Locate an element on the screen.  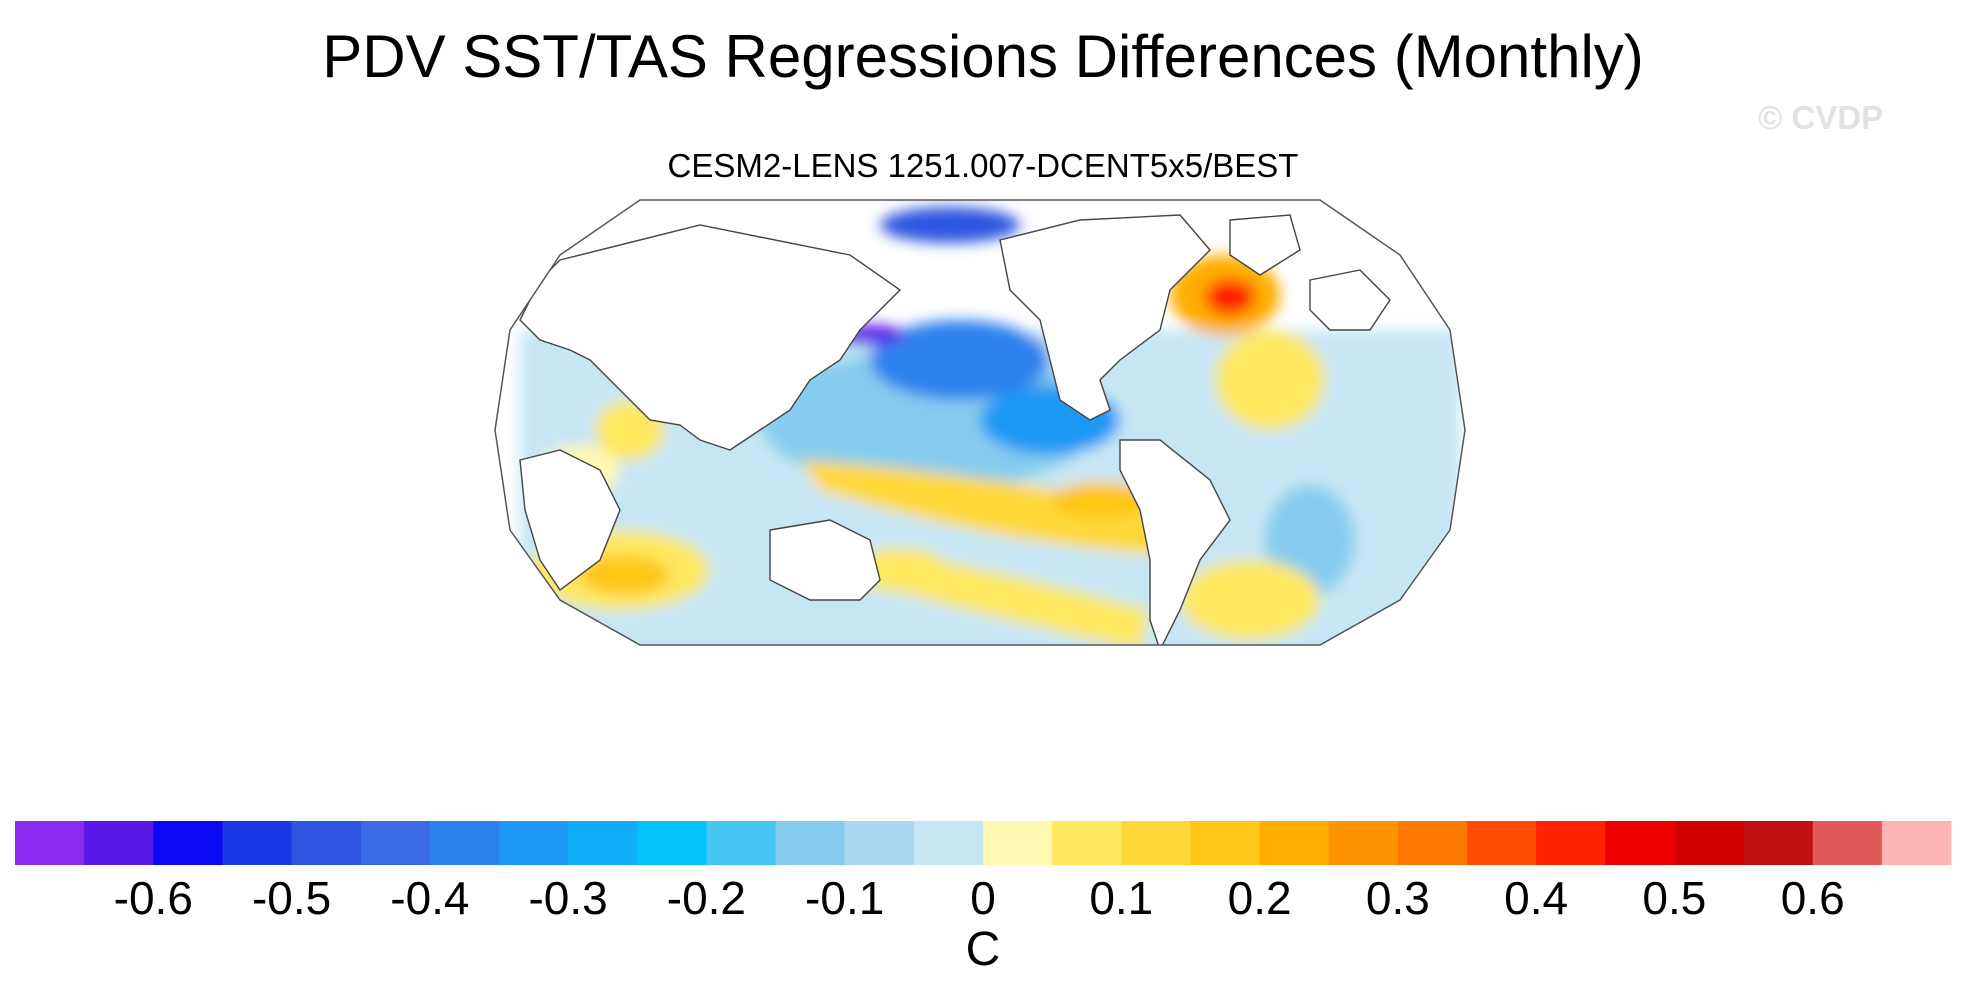
colorbar-tick-label: 0.1 is located at coordinates (1121, 898).